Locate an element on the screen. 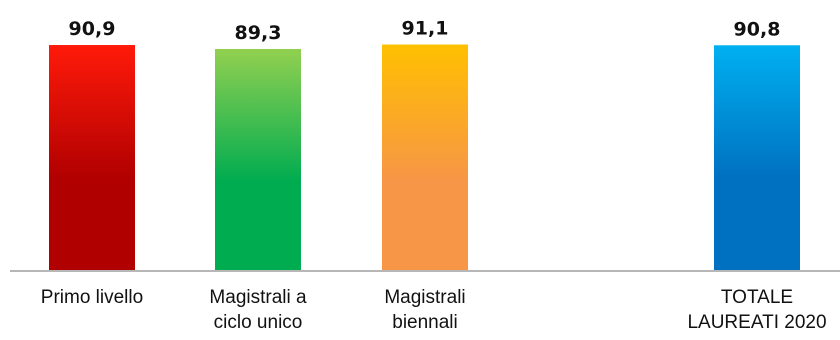  category-label-3: TOTALE LAUREATI 2020 is located at coordinates (756, 310).